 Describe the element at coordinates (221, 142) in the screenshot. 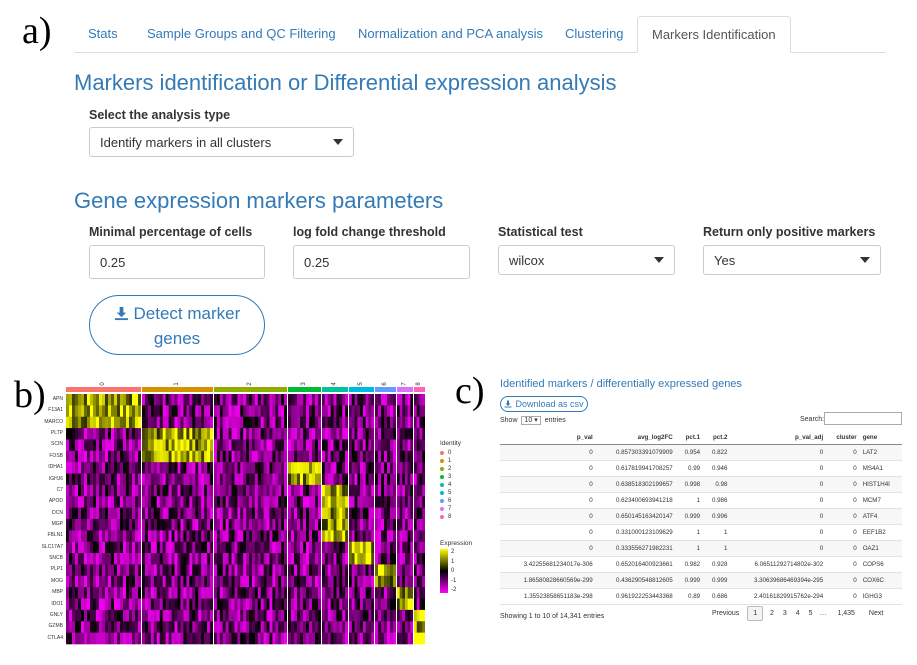

I see `analysis-type-select: Identify markers in all clusters` at that location.